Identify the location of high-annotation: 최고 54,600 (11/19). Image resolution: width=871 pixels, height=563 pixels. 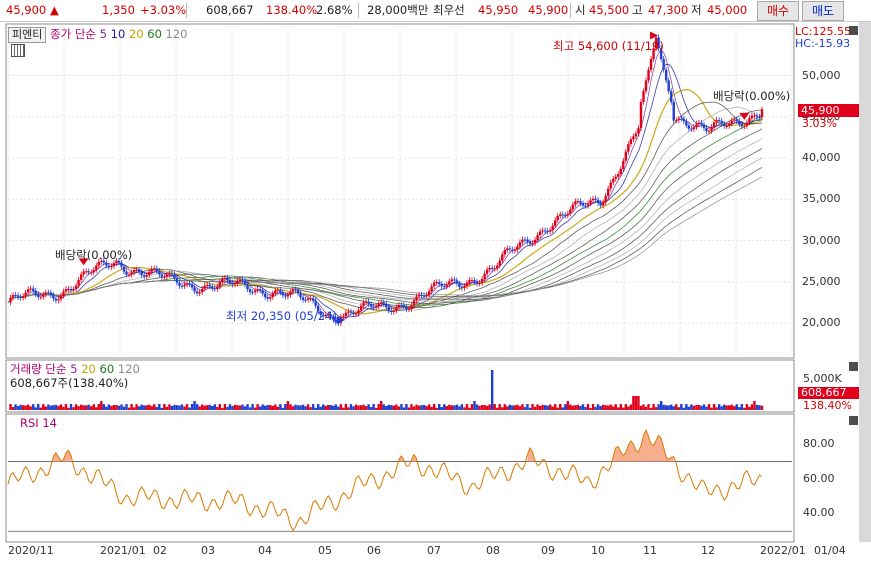
(608, 46).